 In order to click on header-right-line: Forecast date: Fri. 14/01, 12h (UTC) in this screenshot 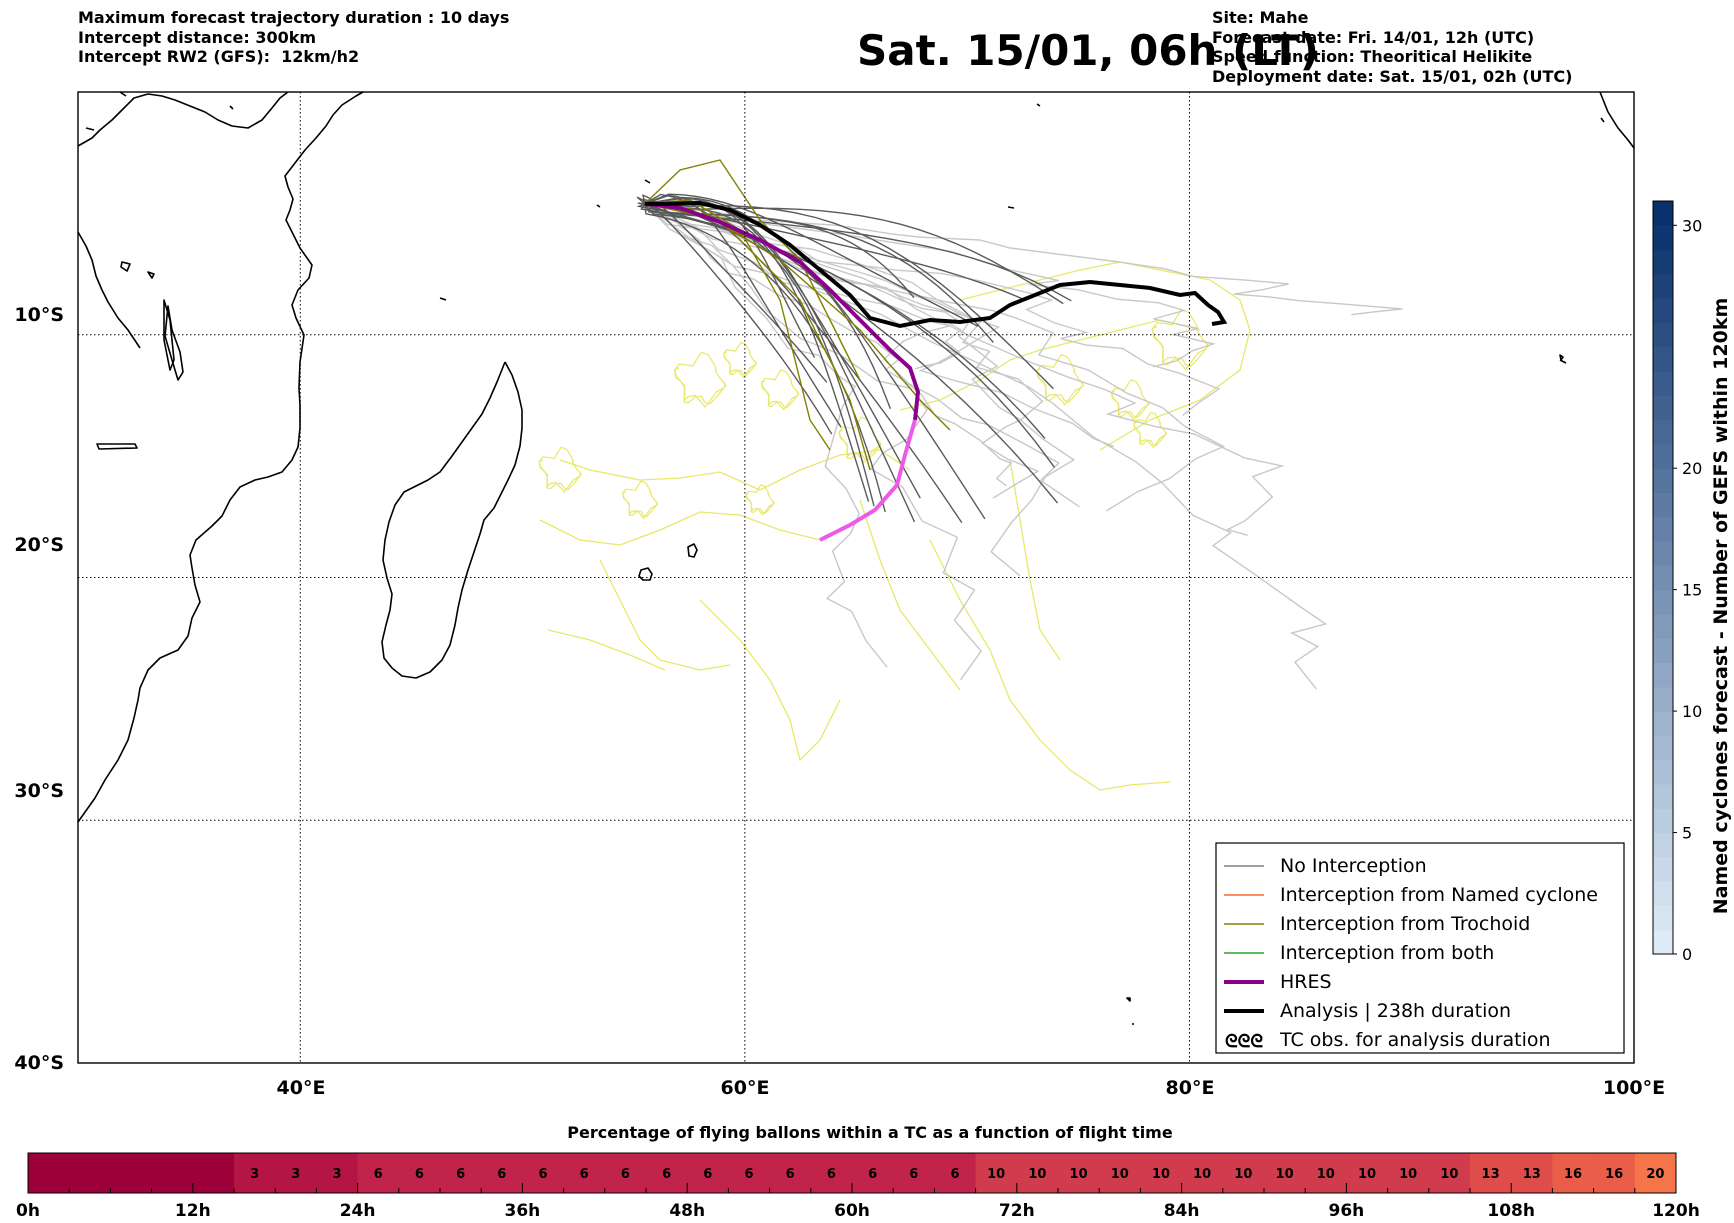, I will do `click(1373, 37)`.